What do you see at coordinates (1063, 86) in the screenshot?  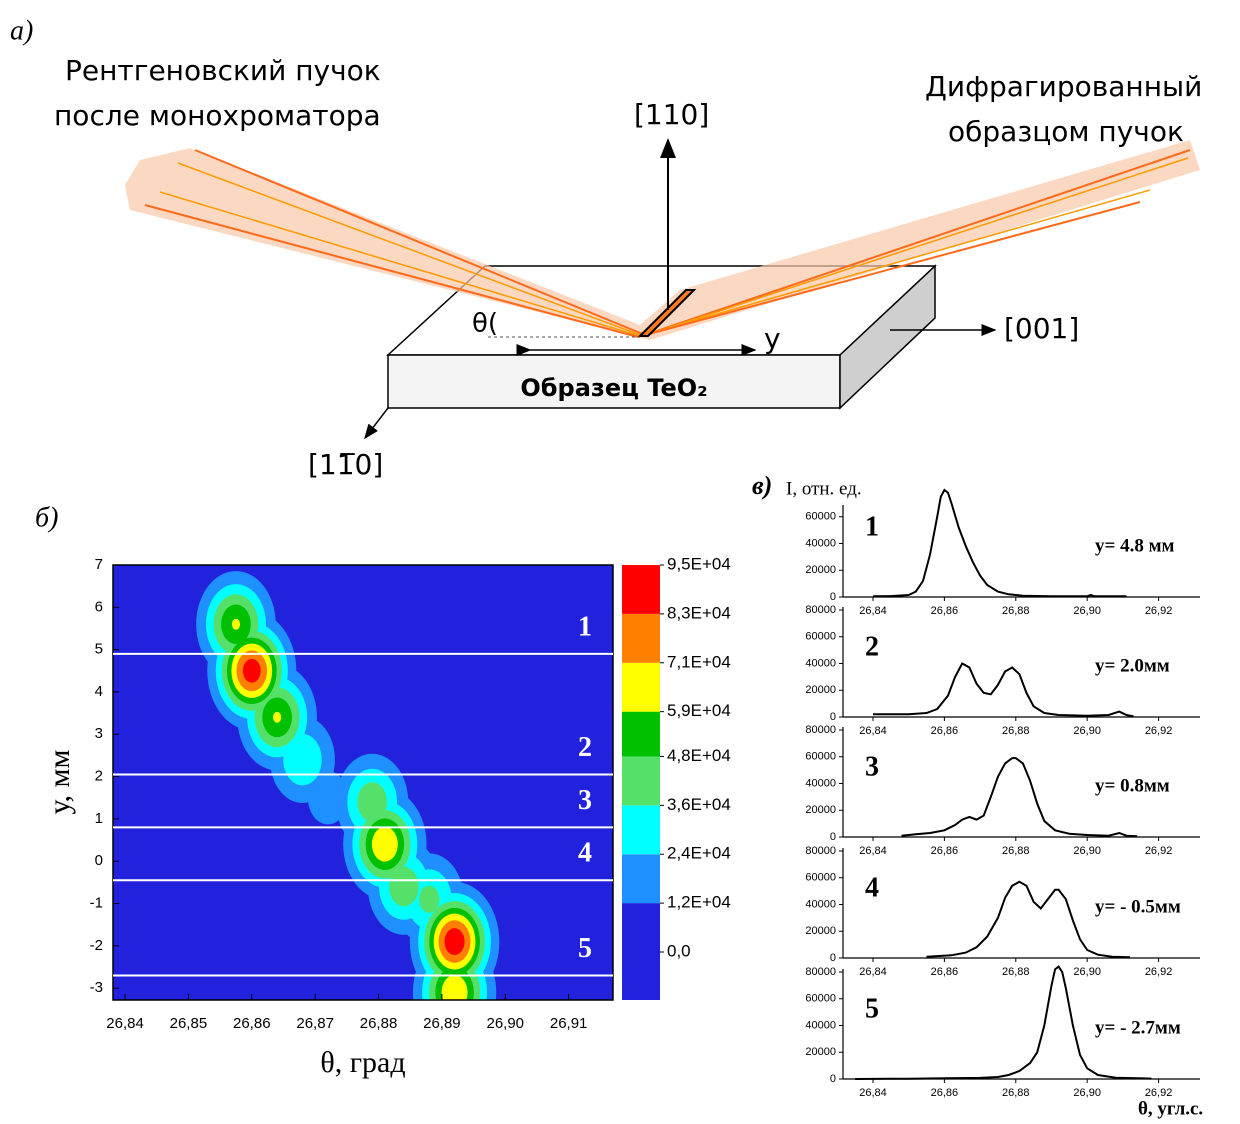 I see `beam-label: Дифрагированный` at bounding box center [1063, 86].